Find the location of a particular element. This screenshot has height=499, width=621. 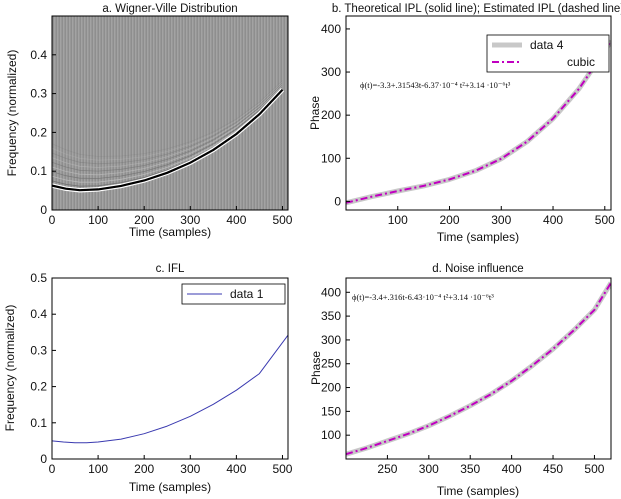

panel-d-xtick-label: 350 is located at coordinates (470, 469).